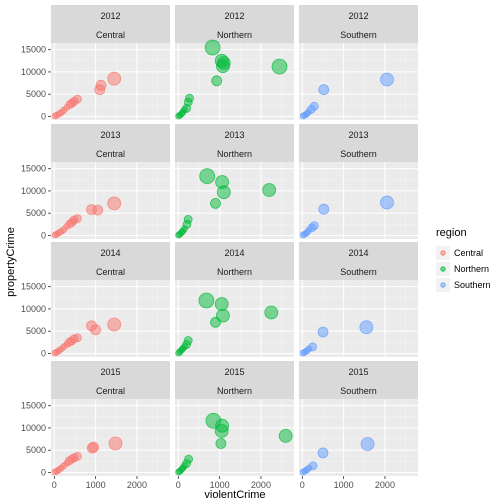 This screenshot has width=504, height=504. What do you see at coordinates (110, 62) in the screenshot?
I see `panel-2012-central: 2012 Central` at bounding box center [110, 62].